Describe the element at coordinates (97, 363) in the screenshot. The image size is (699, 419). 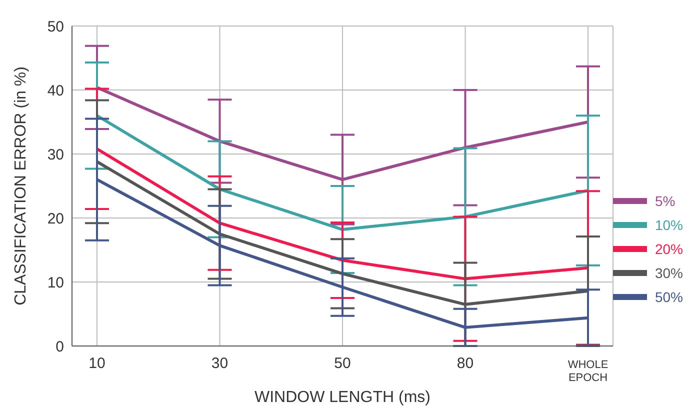
I see `x-tick-label: 10` at that location.